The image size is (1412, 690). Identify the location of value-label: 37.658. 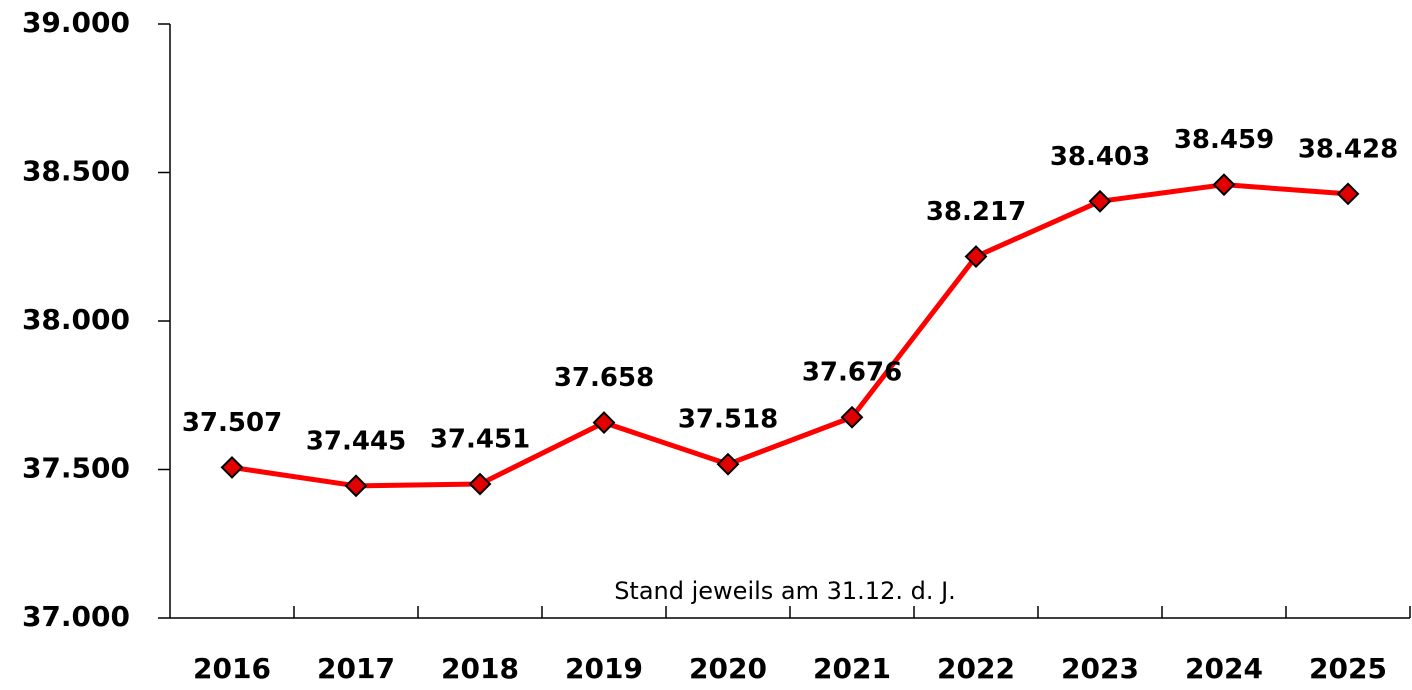
(604, 378).